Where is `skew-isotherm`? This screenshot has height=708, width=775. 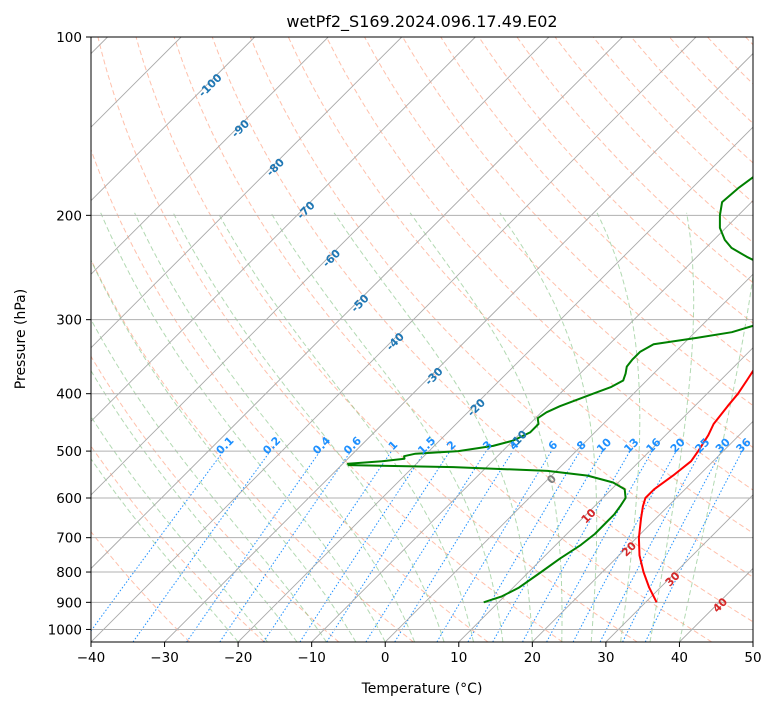
skew-isotherm is located at coordinates (764, 339).